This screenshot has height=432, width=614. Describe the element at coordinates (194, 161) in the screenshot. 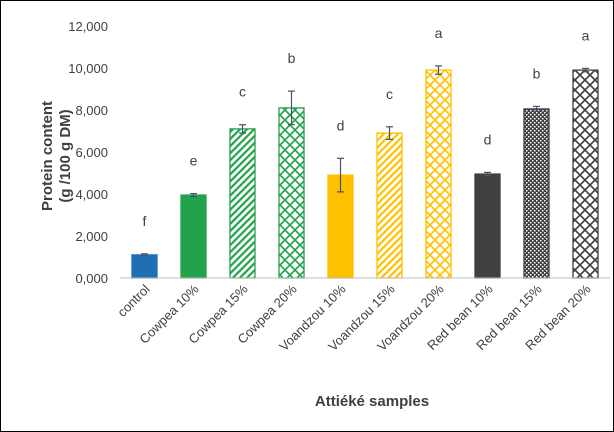

I see `significance-letter: e` at that location.